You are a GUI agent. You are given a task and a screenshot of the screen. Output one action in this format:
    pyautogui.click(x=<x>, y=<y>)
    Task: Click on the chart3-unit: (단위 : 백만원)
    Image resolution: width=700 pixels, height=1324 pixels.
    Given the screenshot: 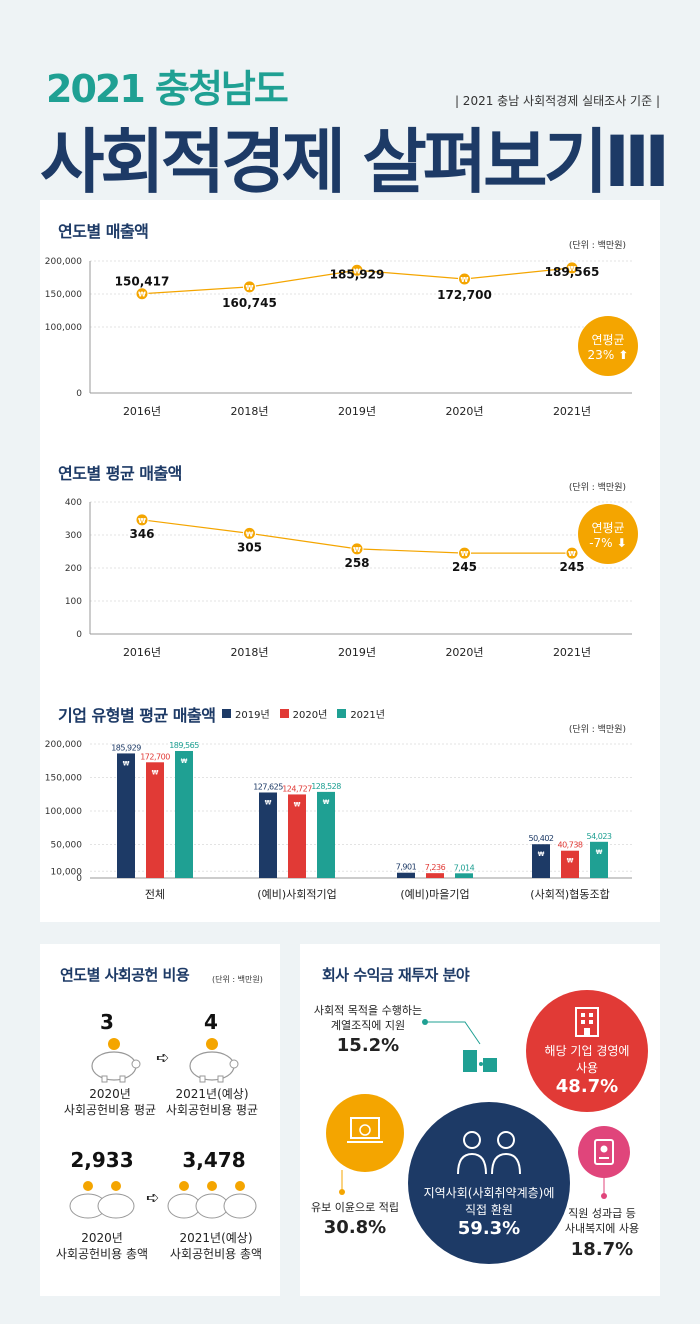 What is the action you would take?
    pyautogui.click(x=597, y=730)
    